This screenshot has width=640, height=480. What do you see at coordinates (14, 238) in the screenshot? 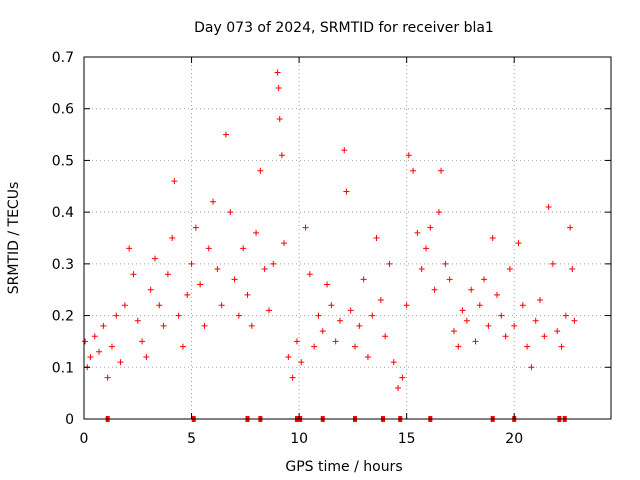
I see `y-axis-label: SRMTID / TECUs` at bounding box center [14, 238].